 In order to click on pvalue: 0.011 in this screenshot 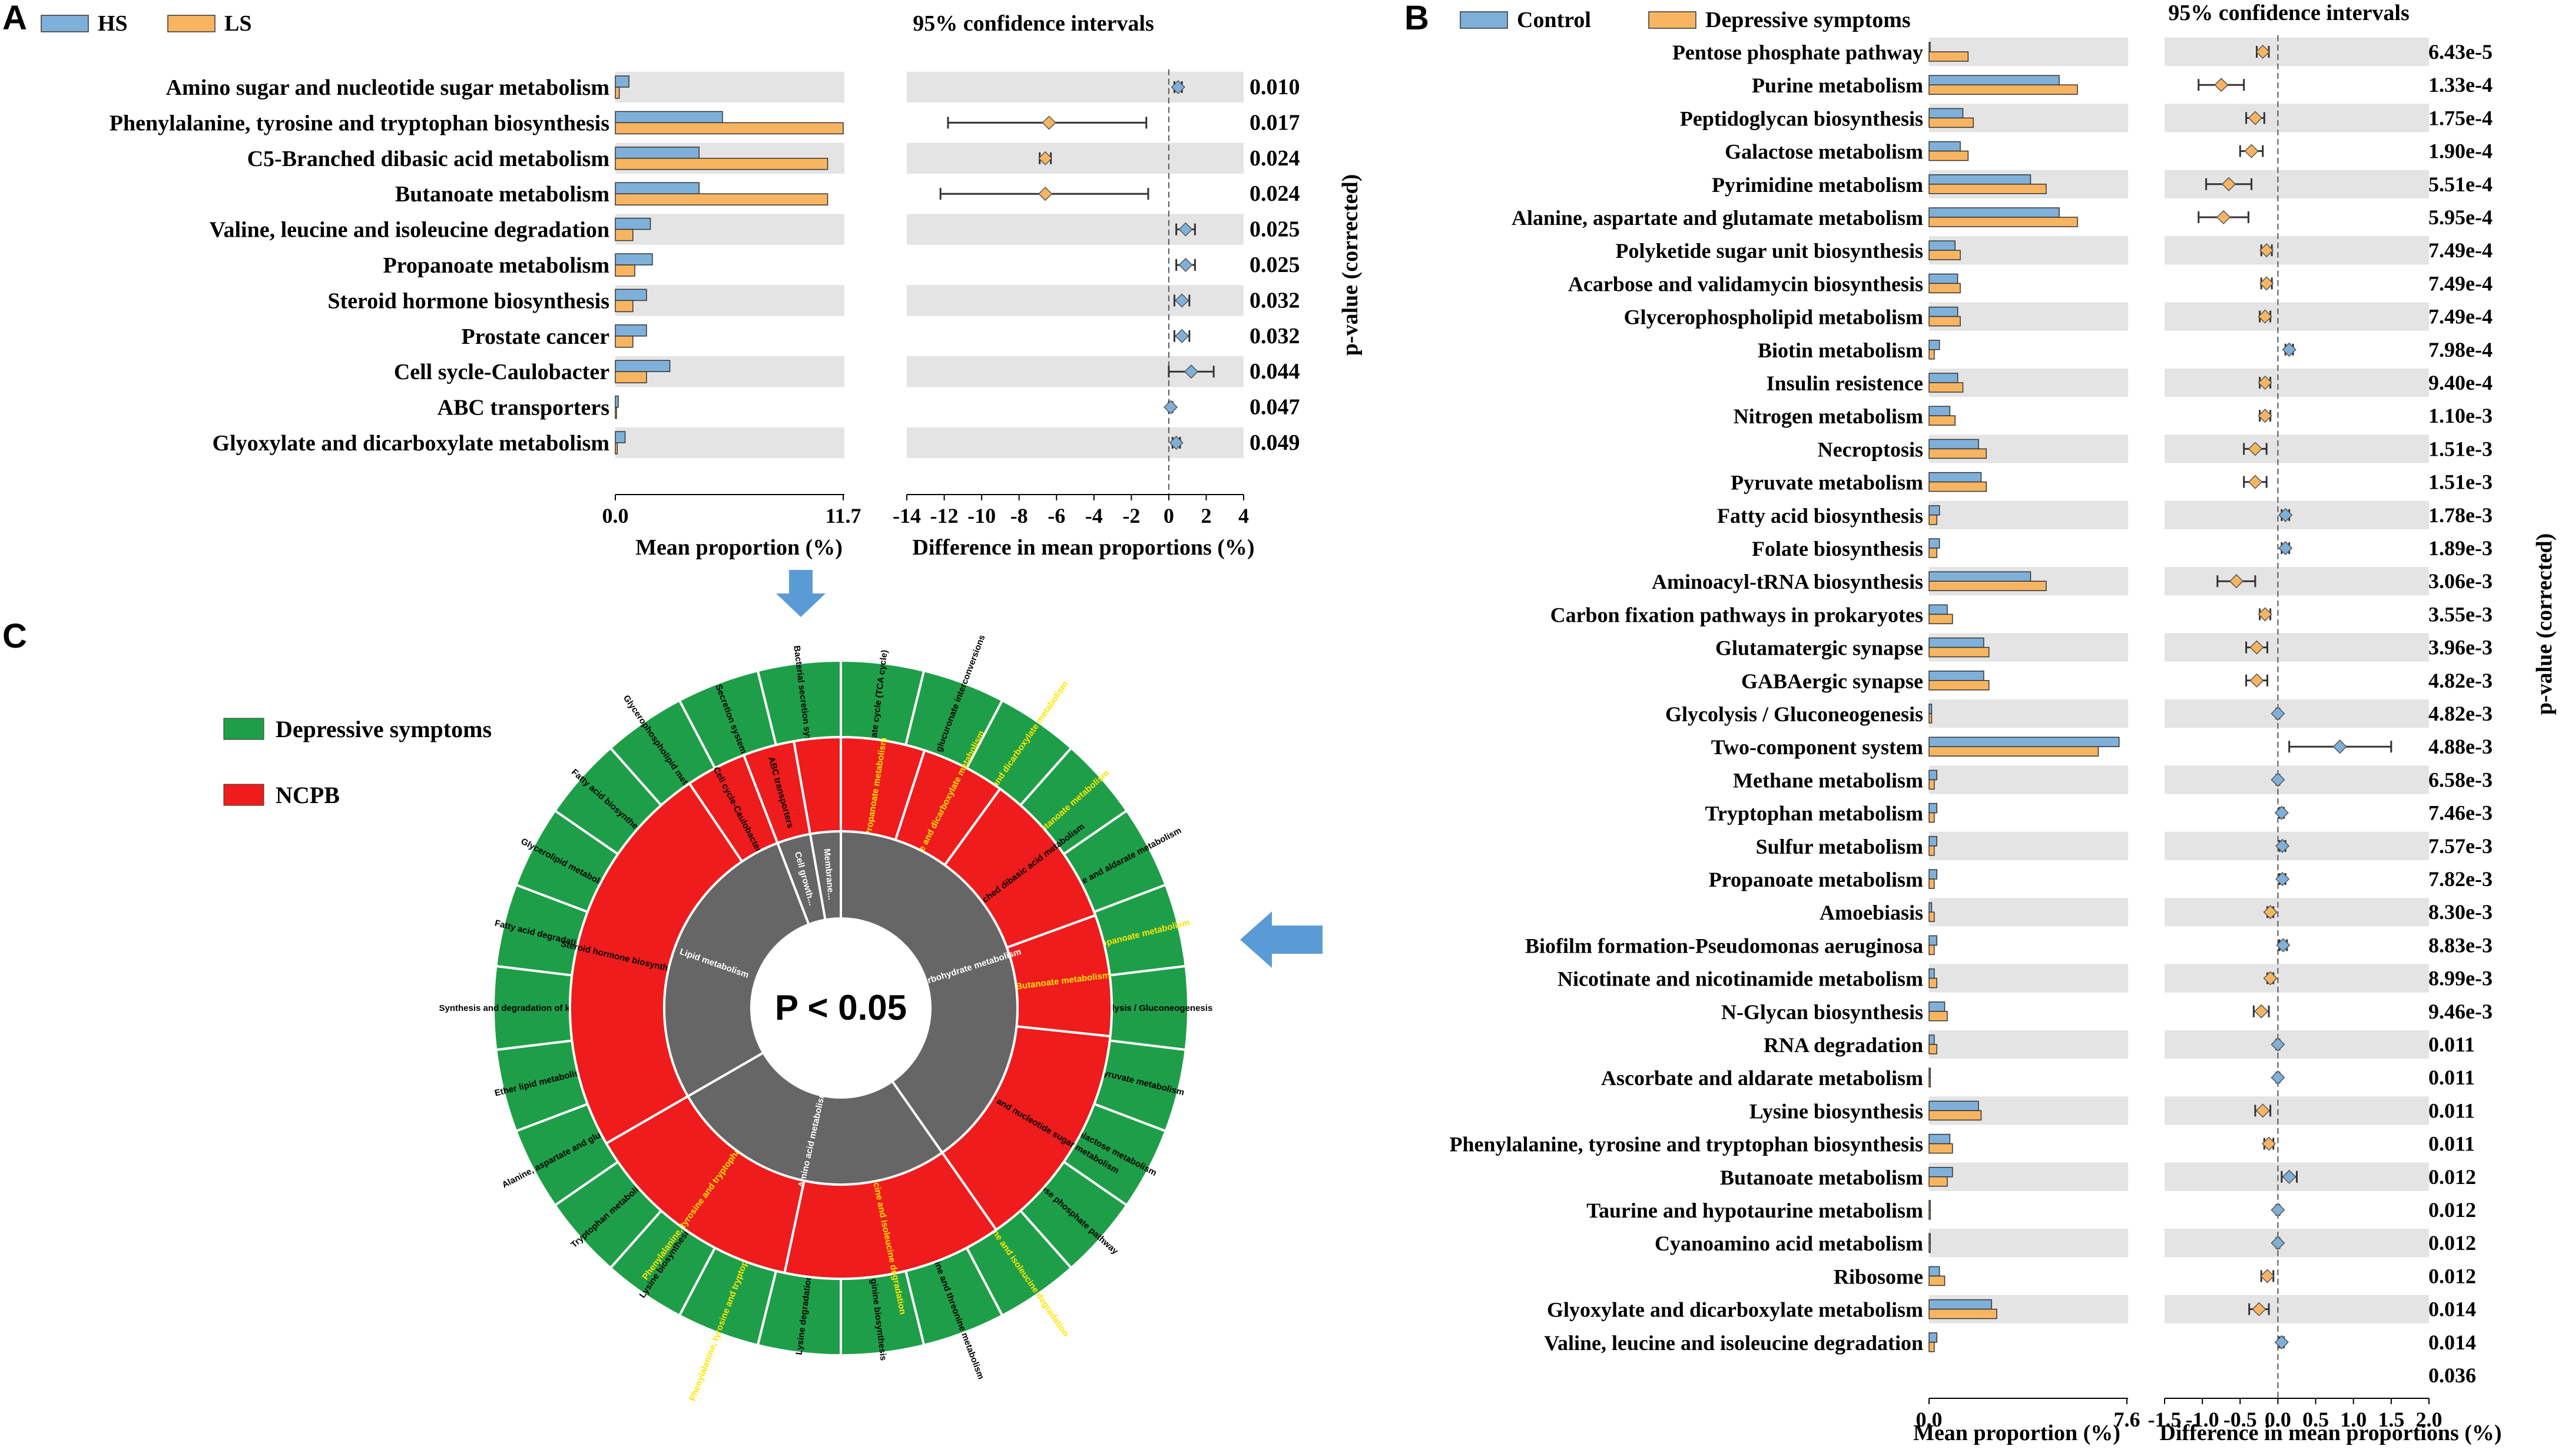, I will do `click(2451, 1110)`.